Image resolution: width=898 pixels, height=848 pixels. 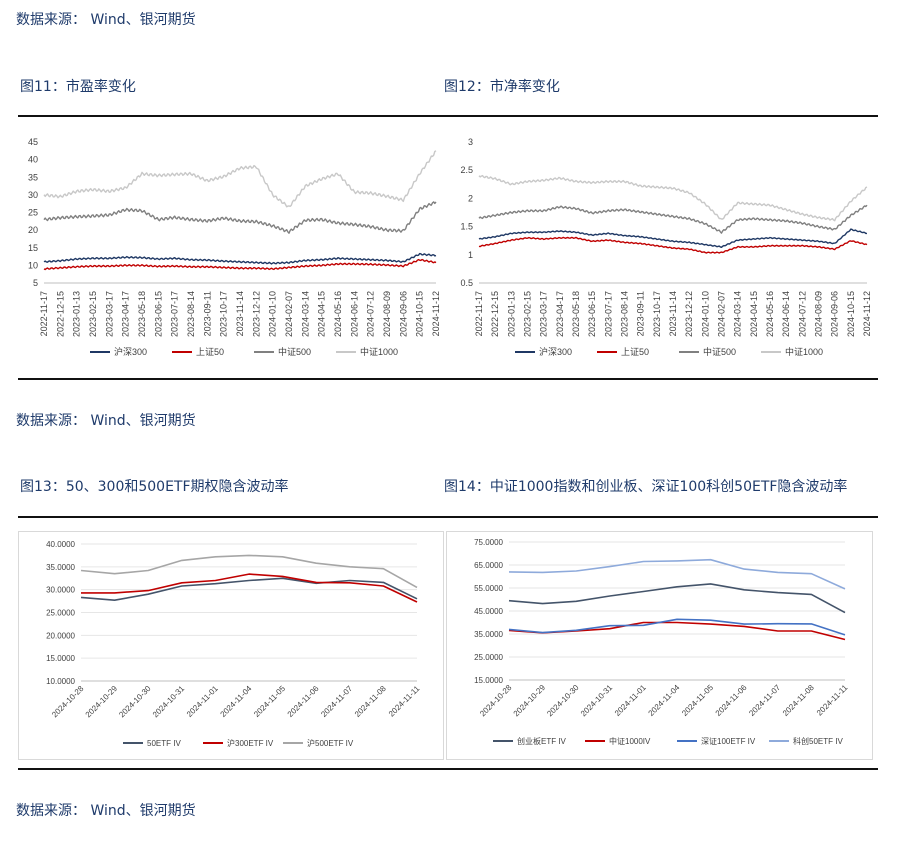 I want to click on fig11-xtick-label: 2024-07-12, so click(x=371, y=314).